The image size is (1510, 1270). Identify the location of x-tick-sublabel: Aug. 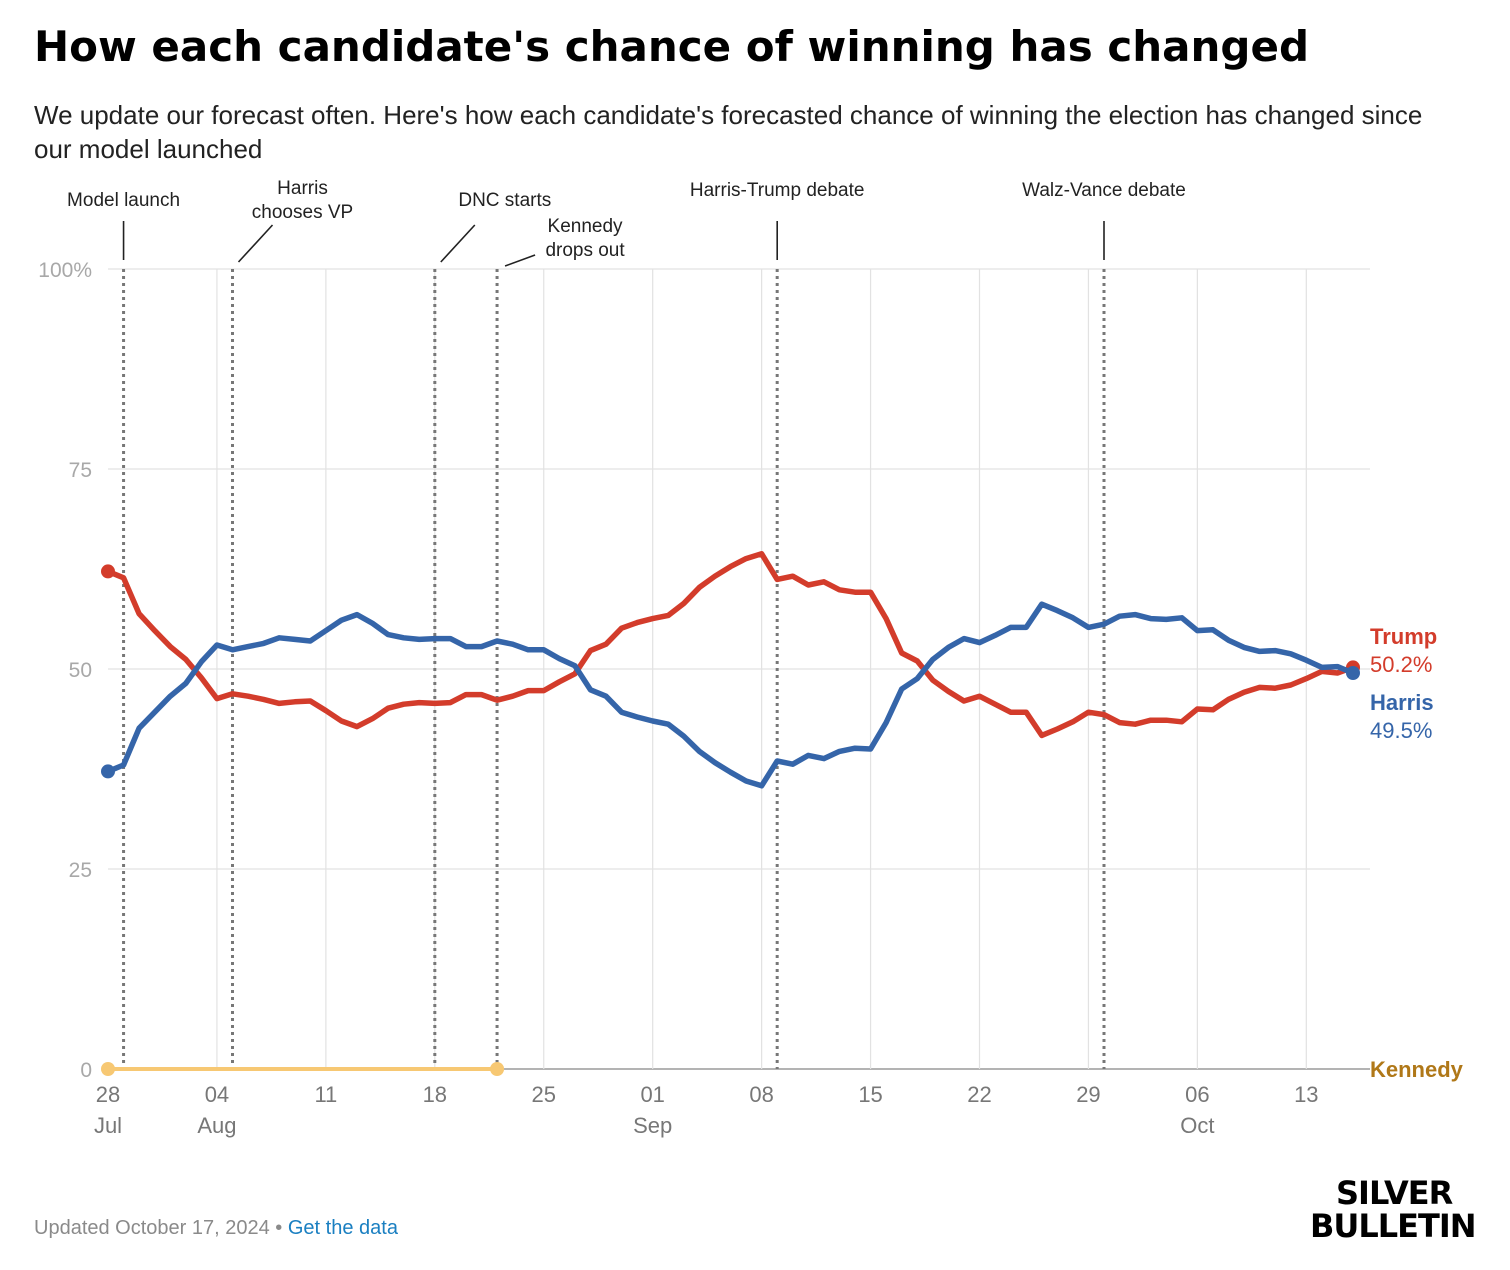
(216, 1125).